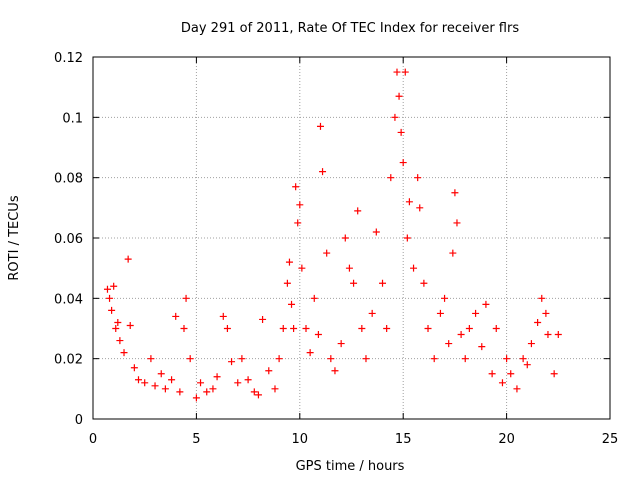  What do you see at coordinates (68, 299) in the screenshot?
I see `y-tick-label: 0.04` at bounding box center [68, 299].